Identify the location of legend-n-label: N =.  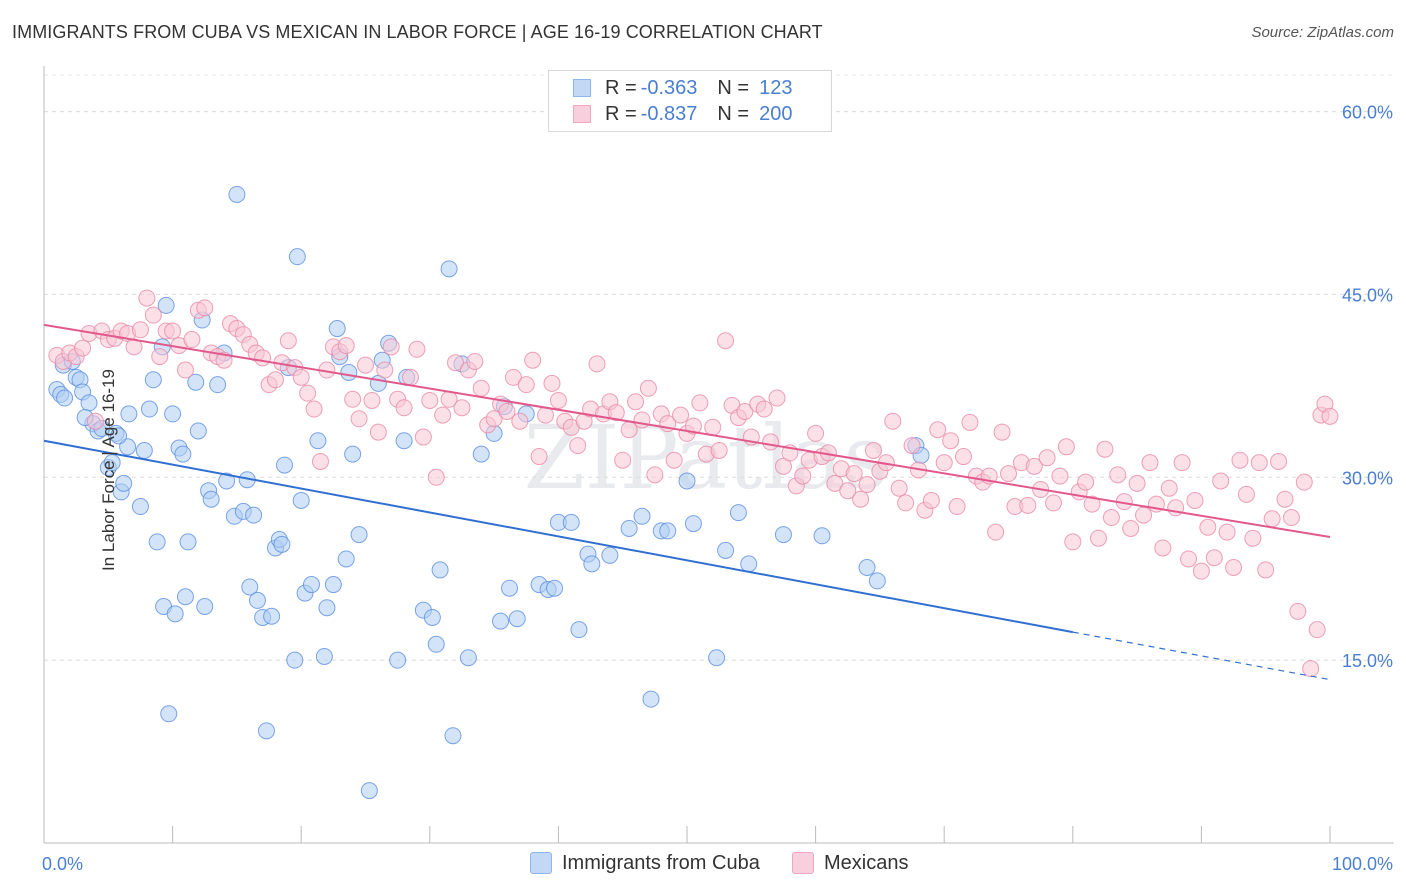
(733, 87).